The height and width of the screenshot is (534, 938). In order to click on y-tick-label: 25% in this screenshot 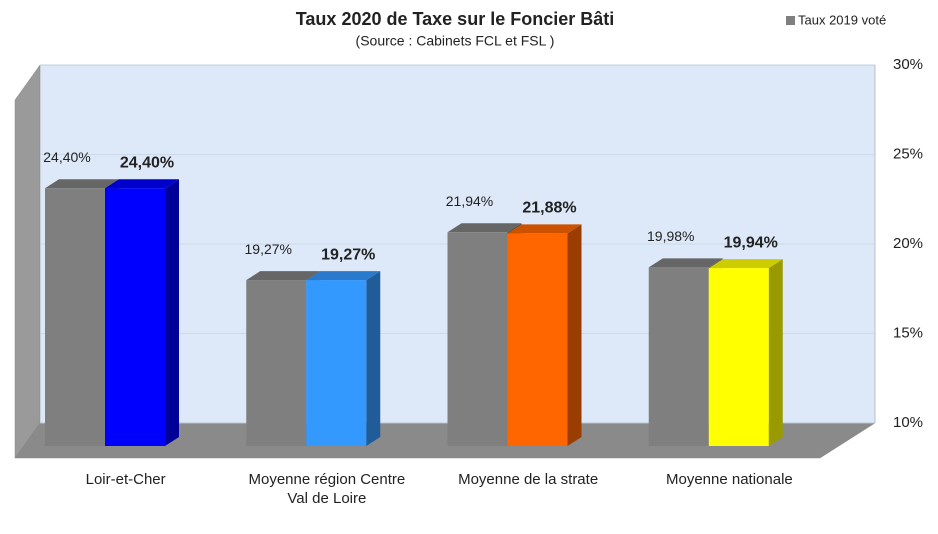, I will do `click(908, 153)`.